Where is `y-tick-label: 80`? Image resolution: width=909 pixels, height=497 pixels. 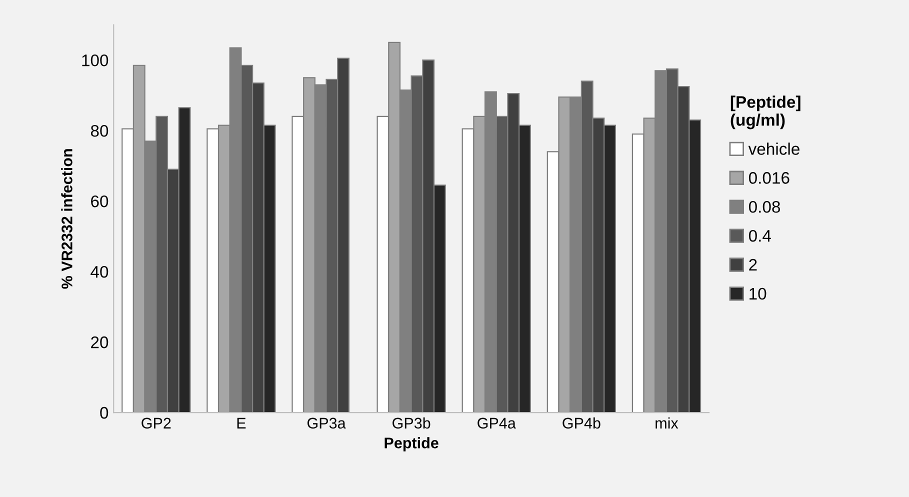
y-tick-label: 80 is located at coordinates (99, 130).